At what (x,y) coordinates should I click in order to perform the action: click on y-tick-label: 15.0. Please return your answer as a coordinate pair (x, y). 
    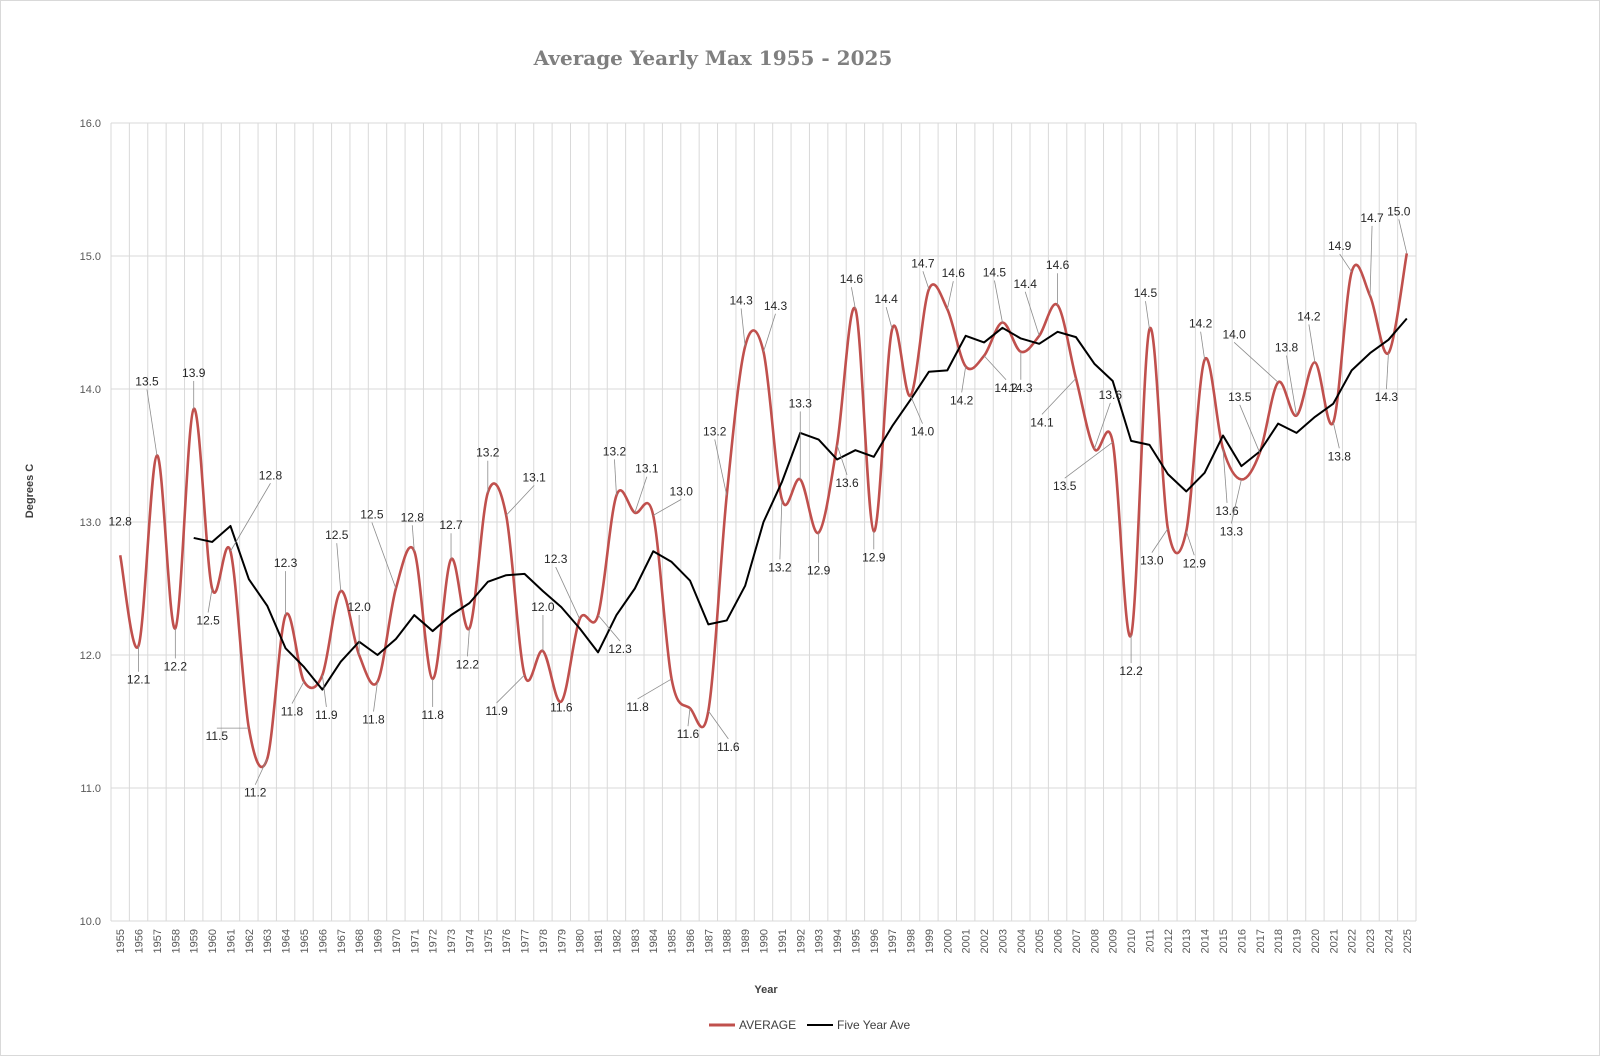
    Looking at the image, I should click on (90, 257).